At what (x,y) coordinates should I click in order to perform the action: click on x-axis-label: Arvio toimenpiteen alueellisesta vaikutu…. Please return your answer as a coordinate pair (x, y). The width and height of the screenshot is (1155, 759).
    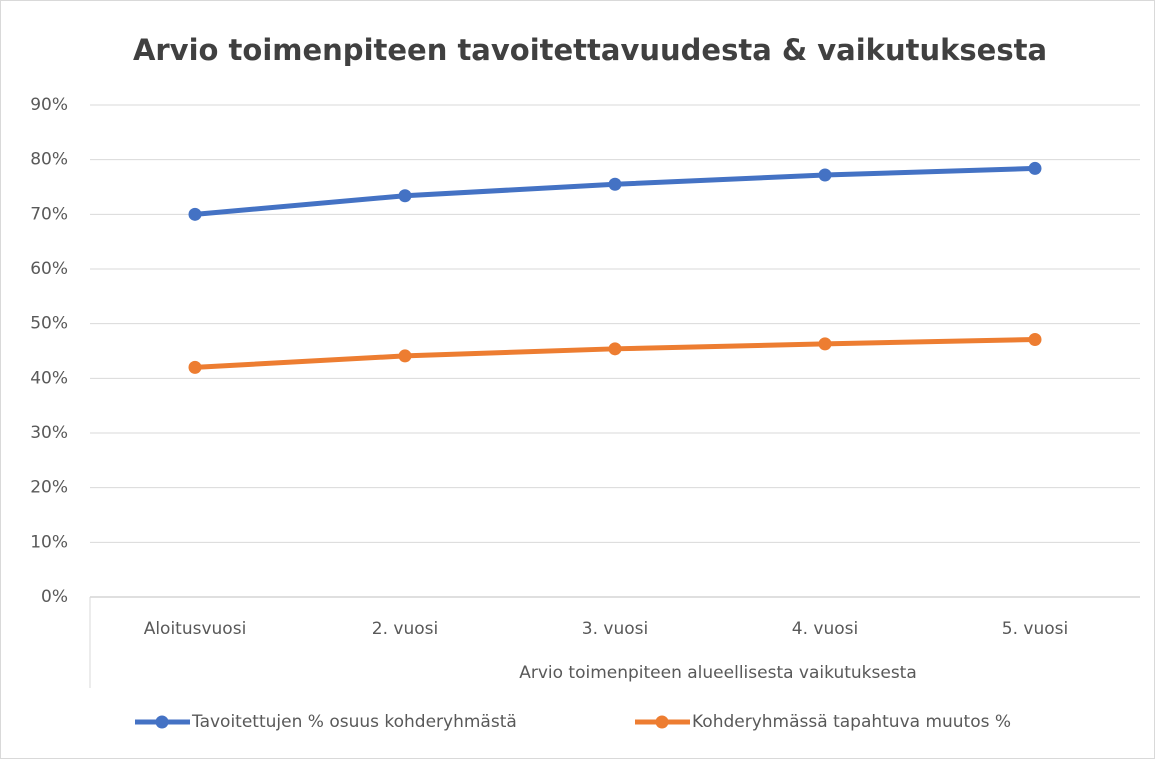
    Looking at the image, I should click on (718, 673).